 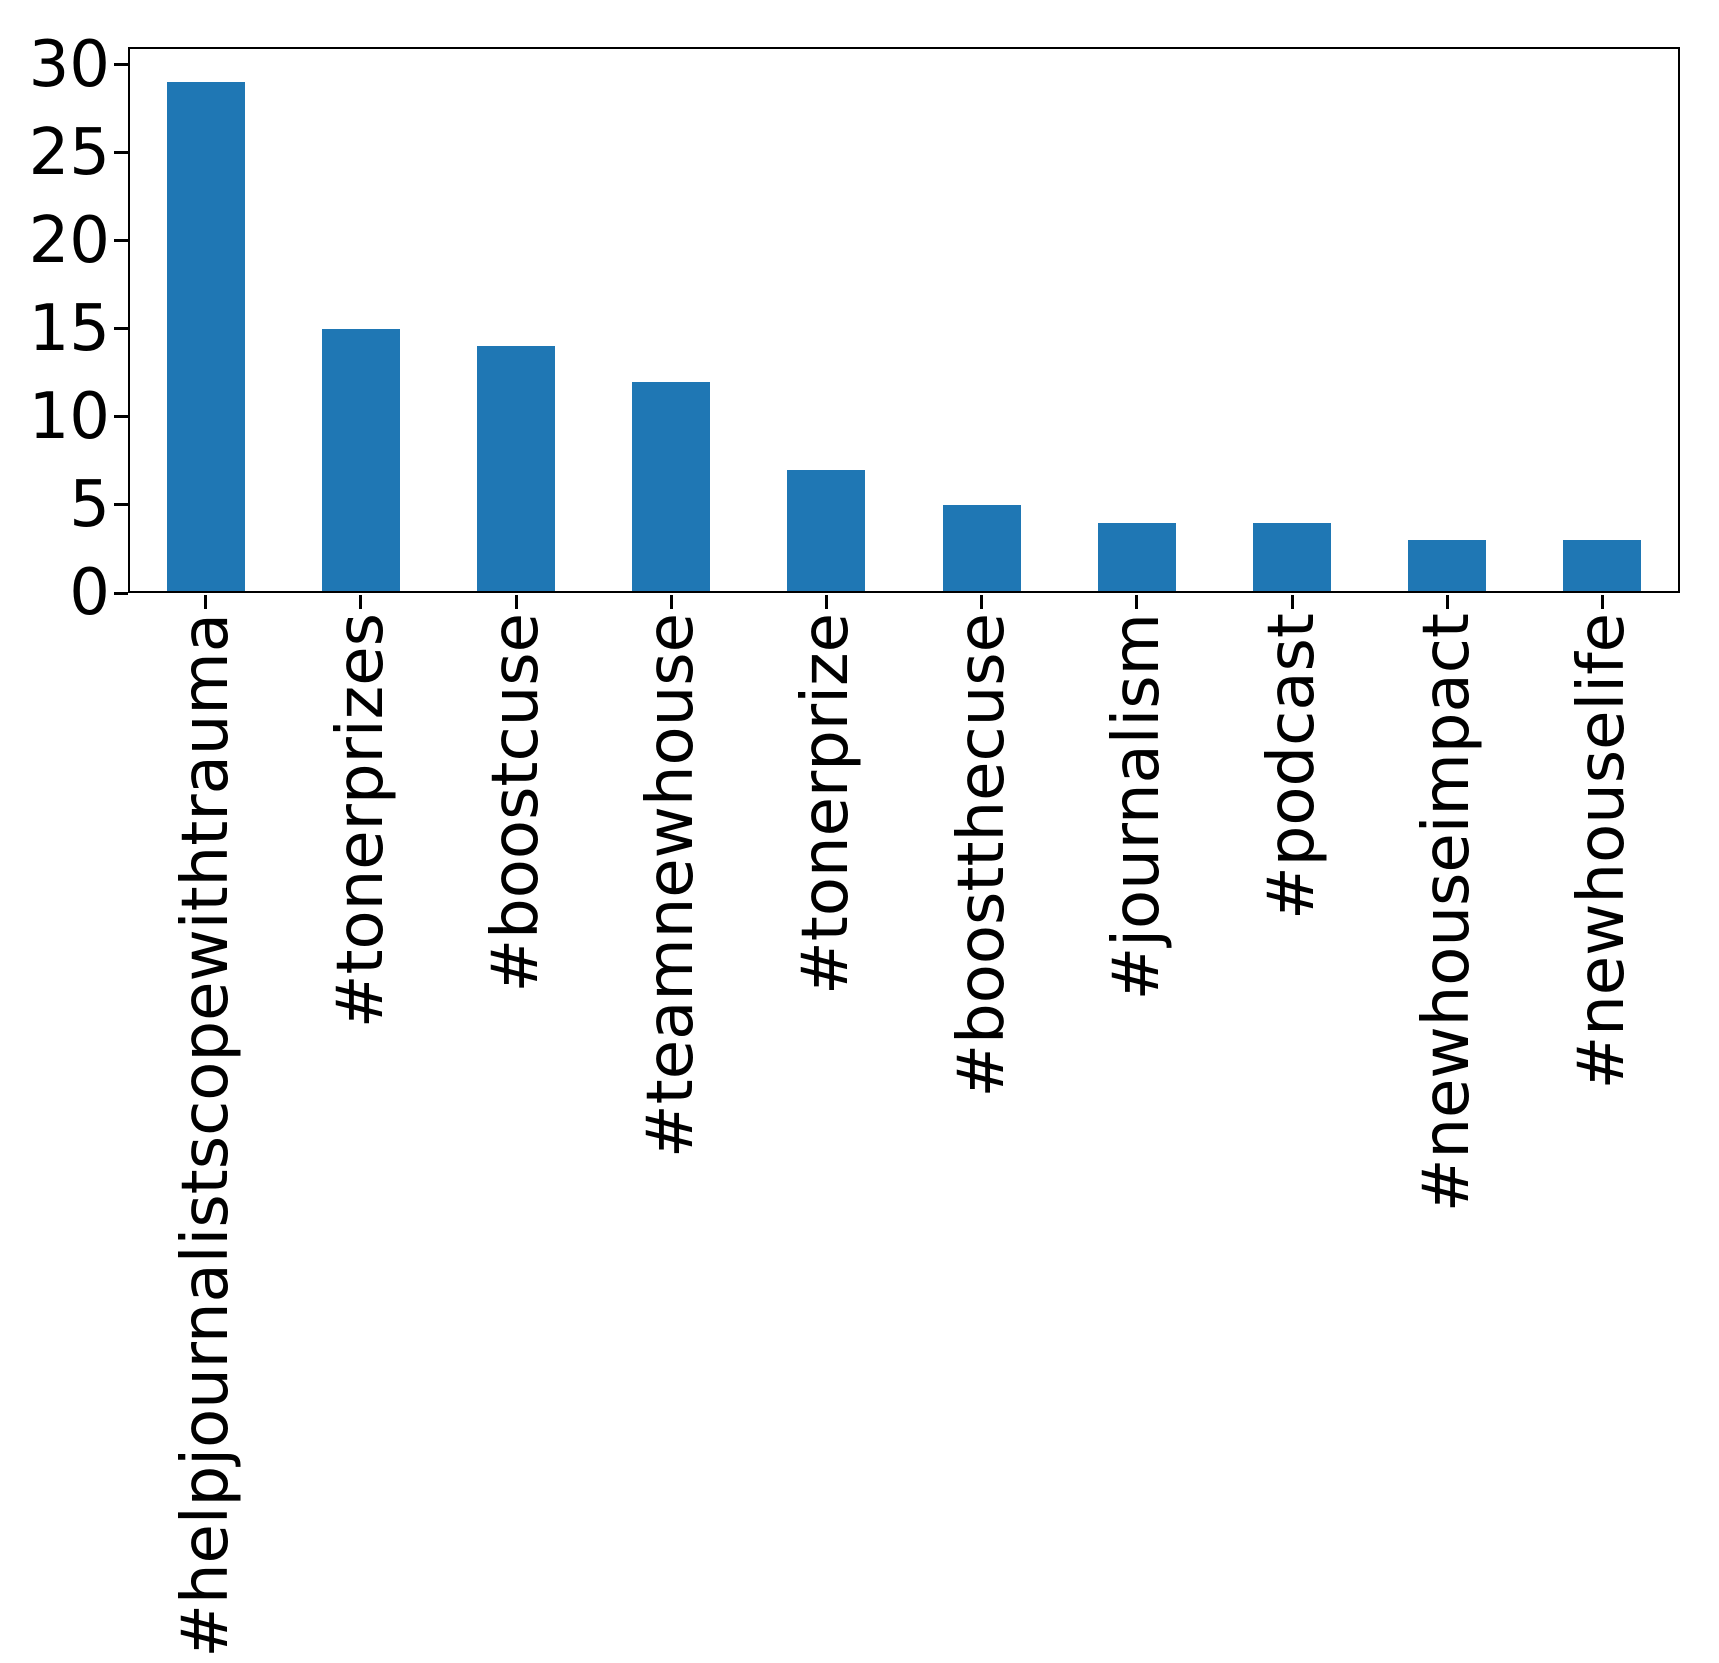 I want to click on x-tick-label: #journalism, so click(x=1136, y=807).